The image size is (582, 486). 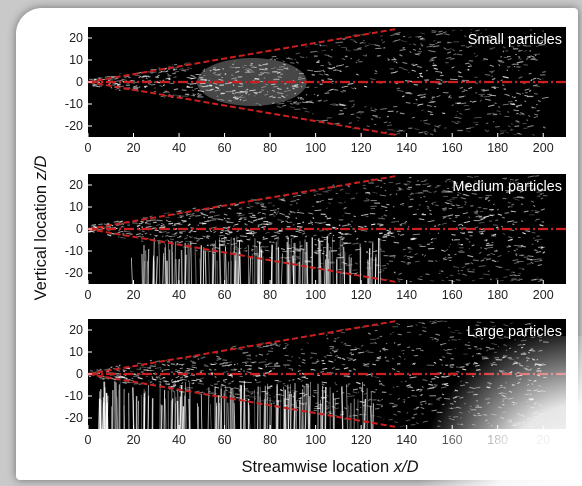 I want to click on lower-guide-line, so click(x=241, y=255).